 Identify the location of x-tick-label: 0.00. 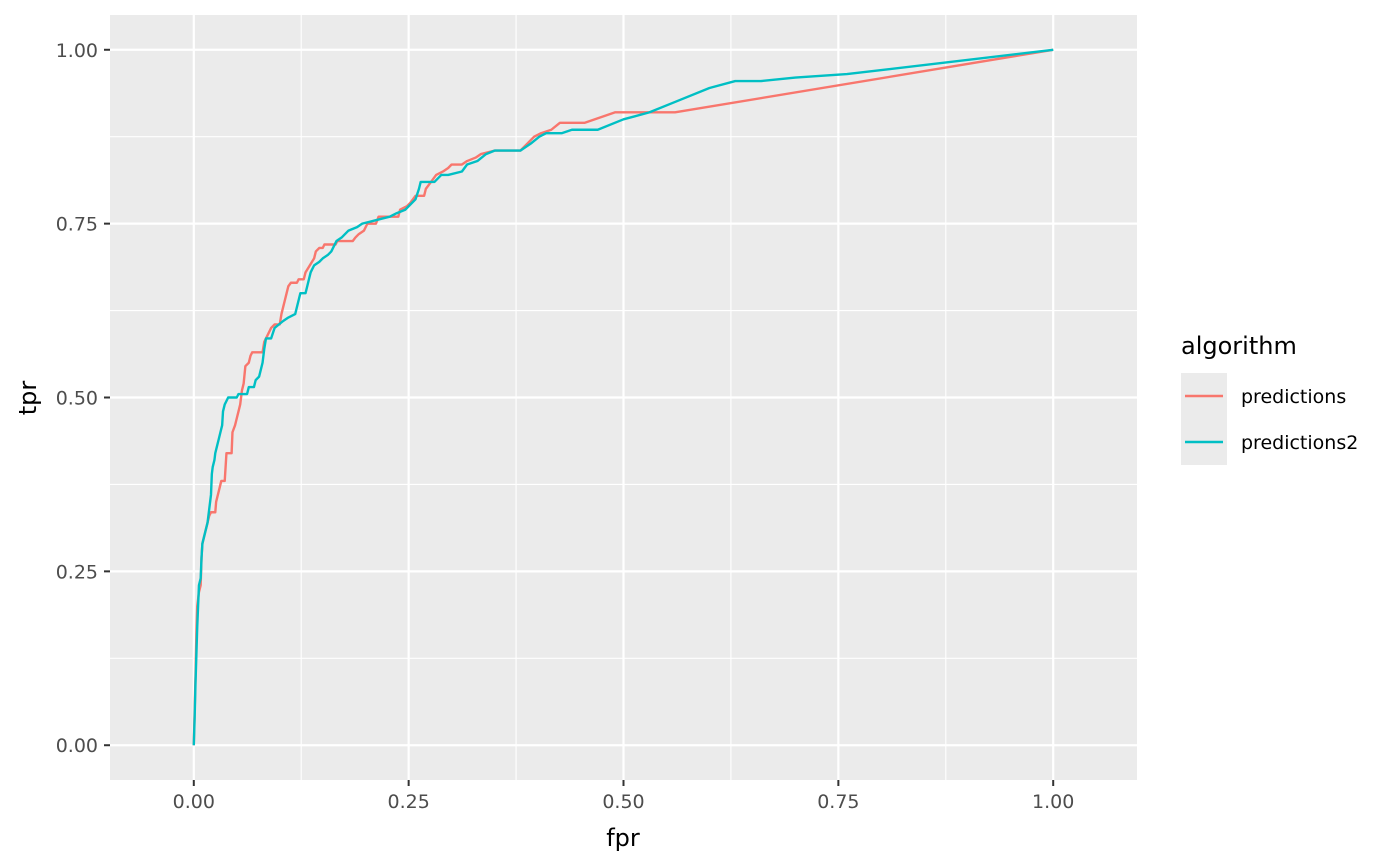
(194, 802).